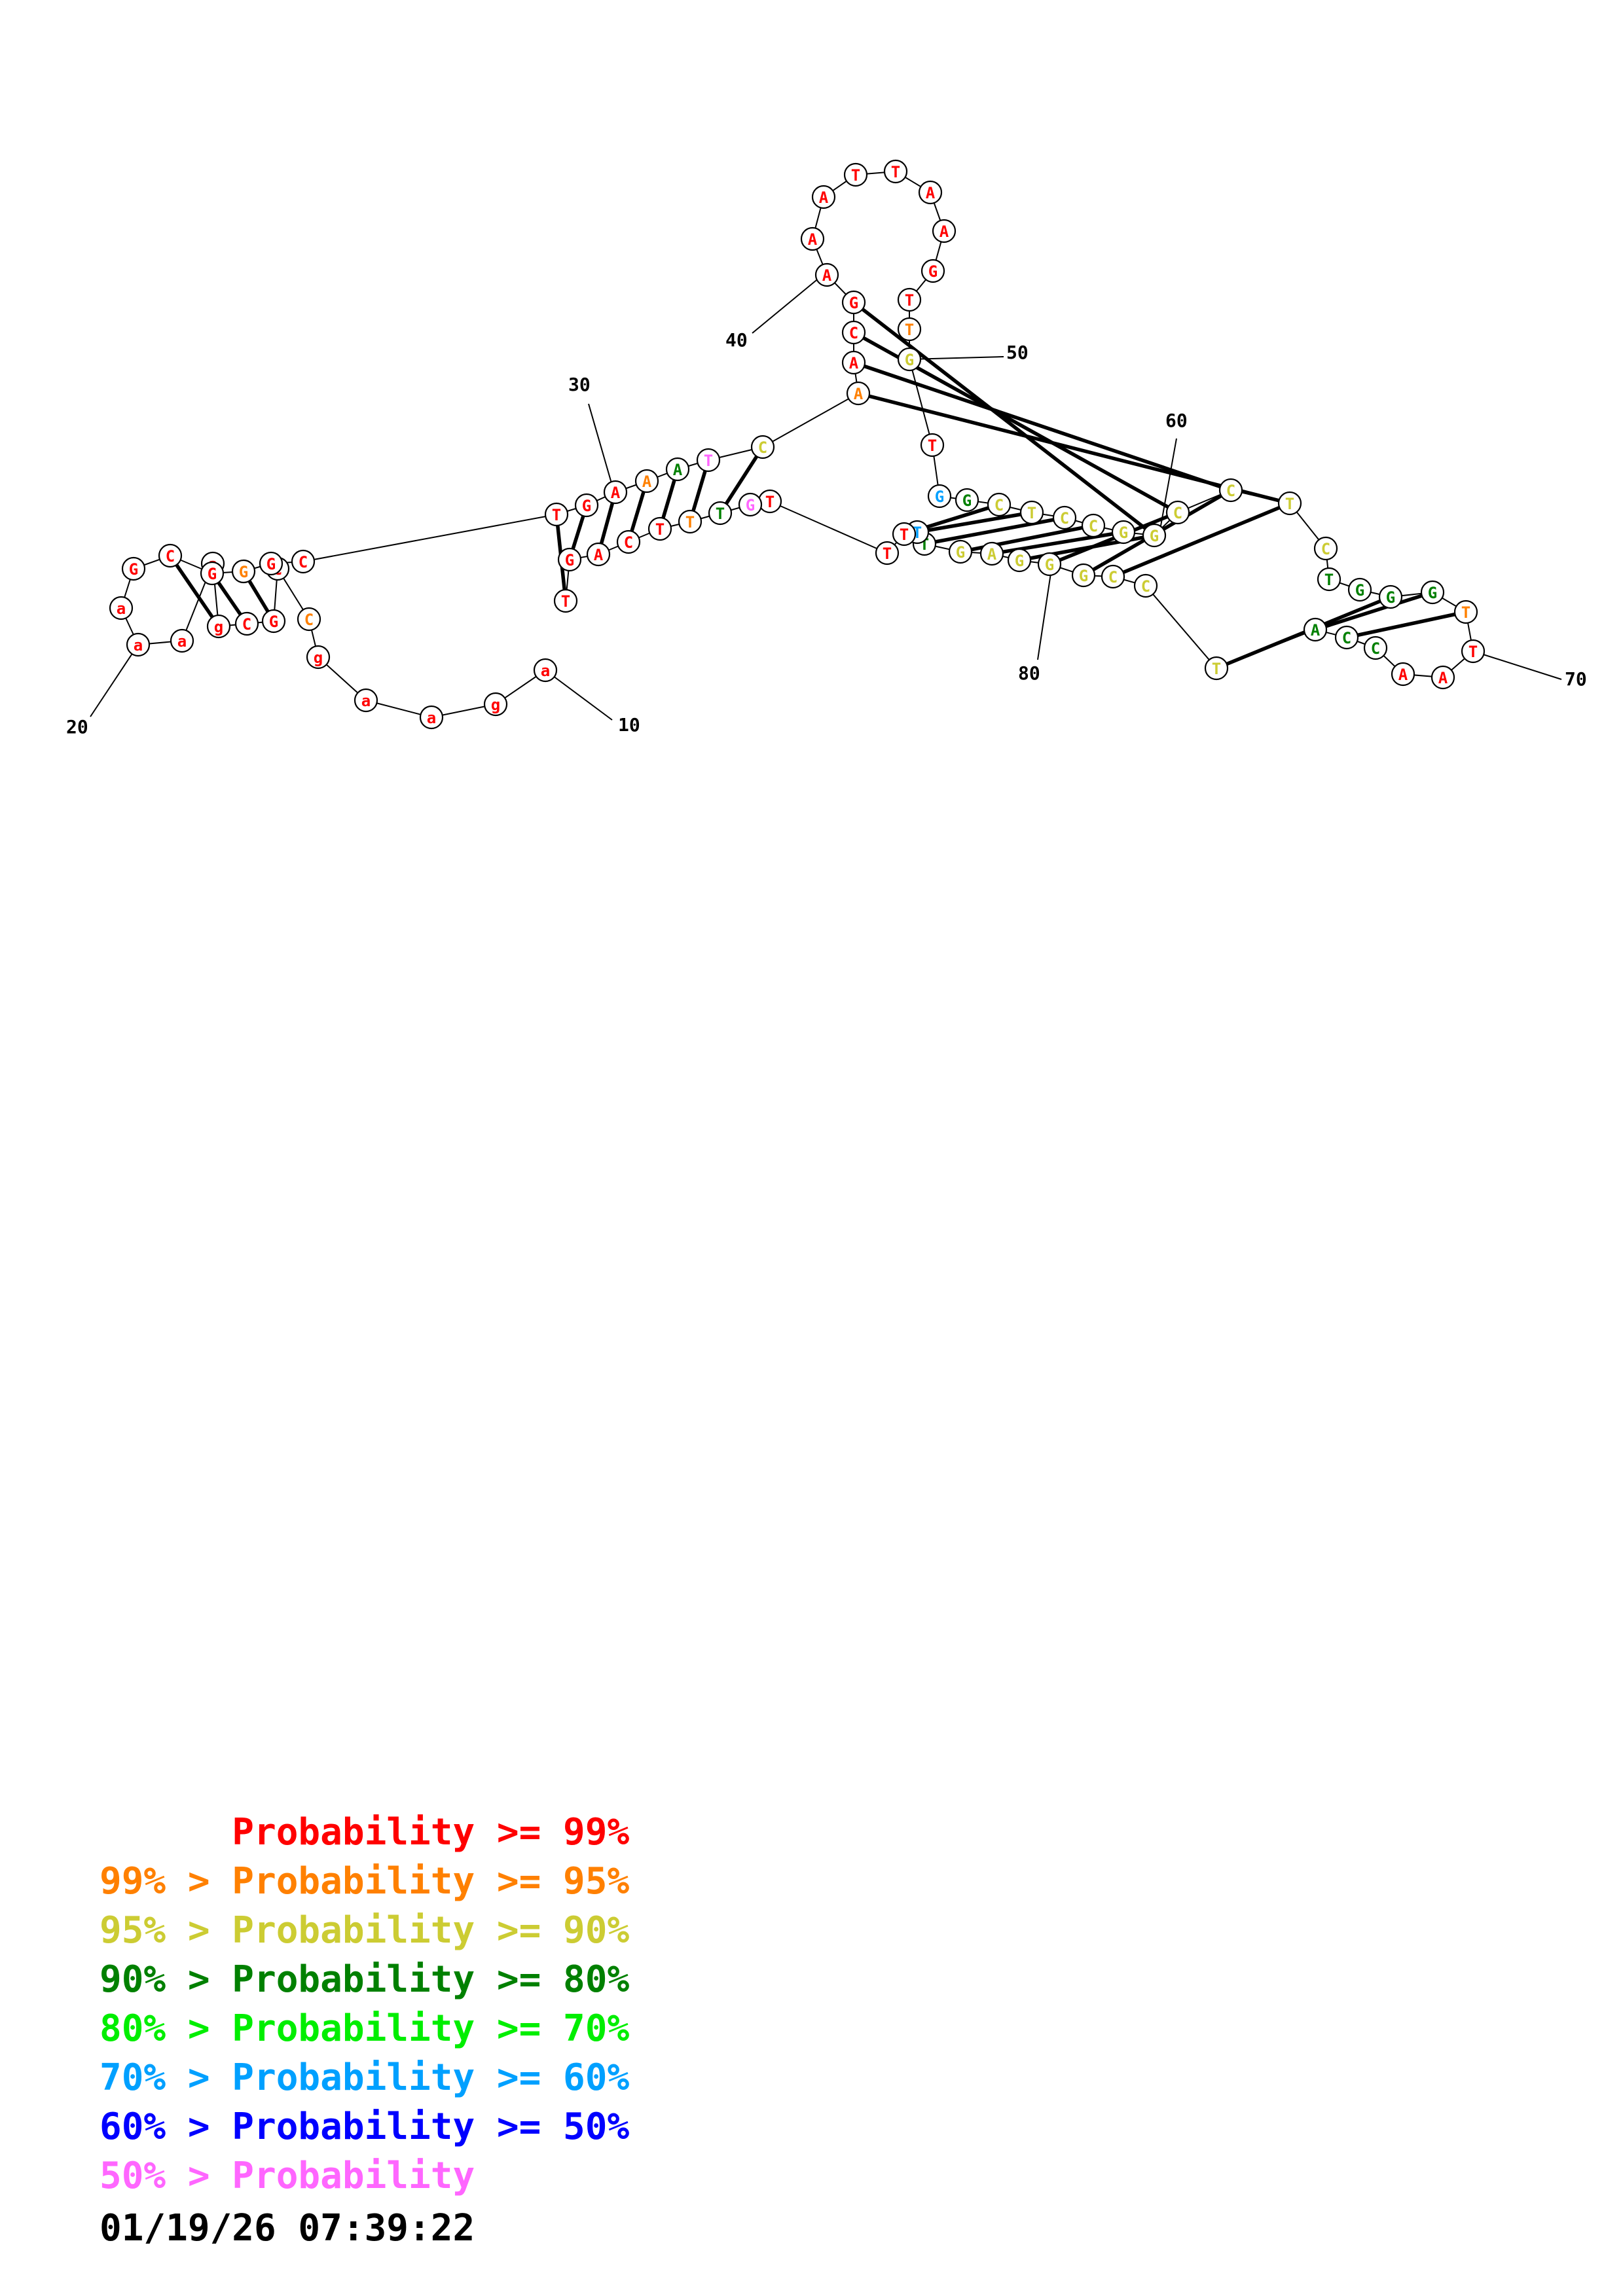 The height and width of the screenshot is (2296, 1623). I want to click on position-label: 50, so click(1017, 352).